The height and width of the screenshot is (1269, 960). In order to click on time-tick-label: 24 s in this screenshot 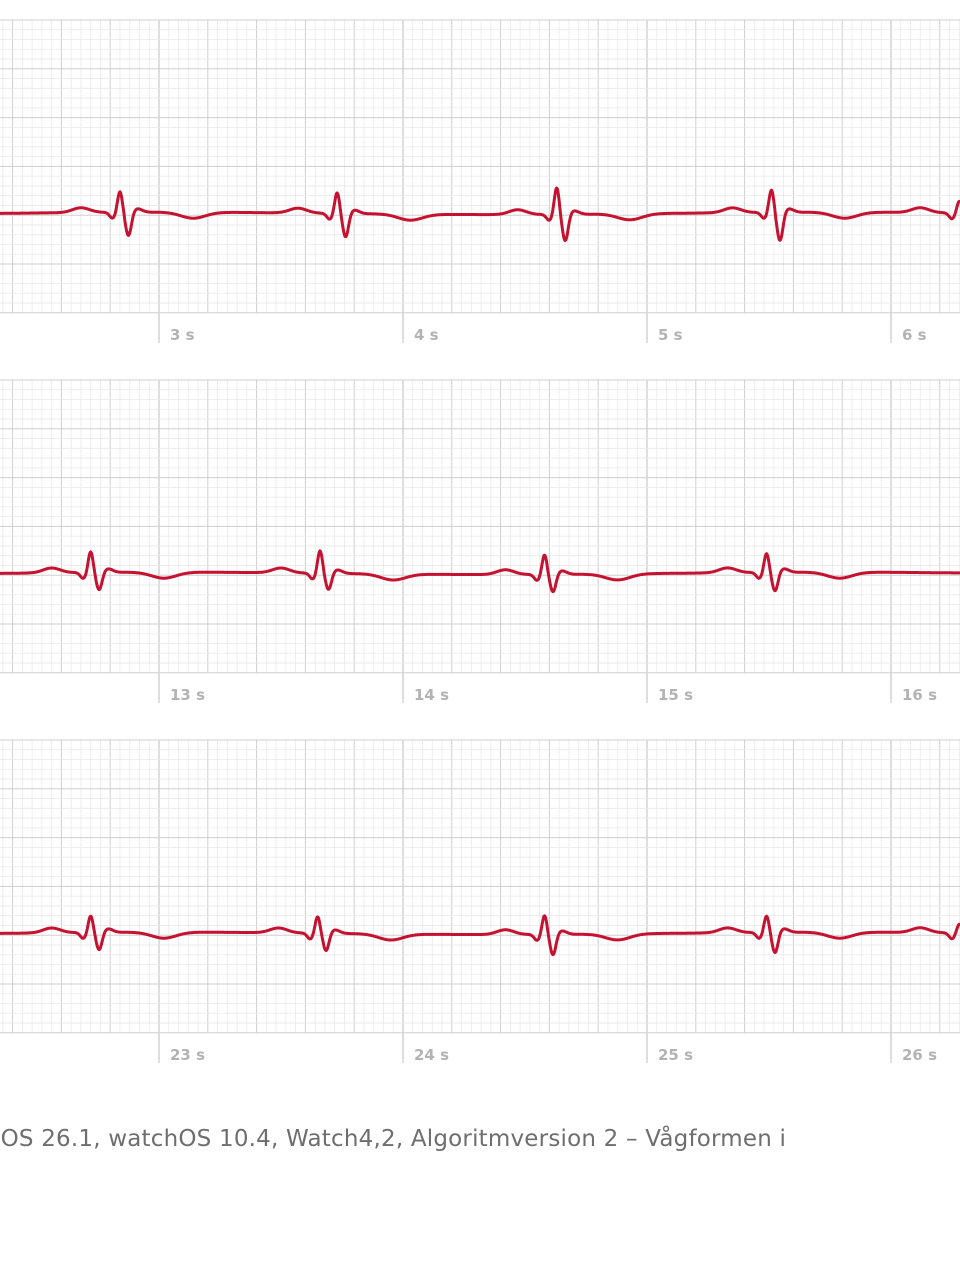, I will do `click(431, 1055)`.